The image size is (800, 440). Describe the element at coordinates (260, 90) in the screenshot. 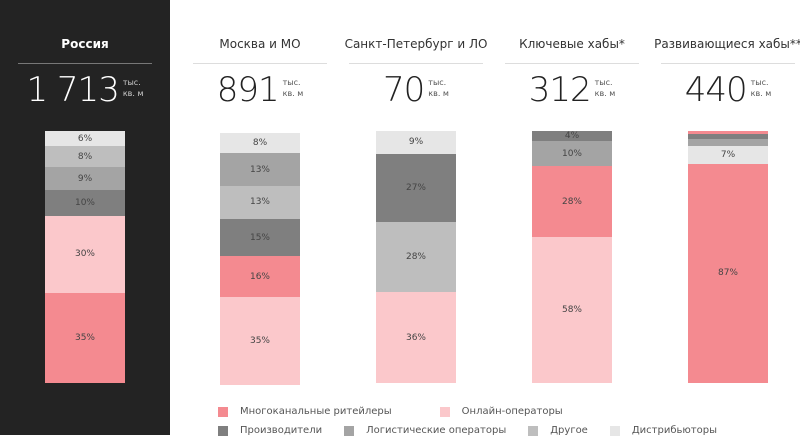

I see `total-area: 891 тыс. кв. м` at that location.